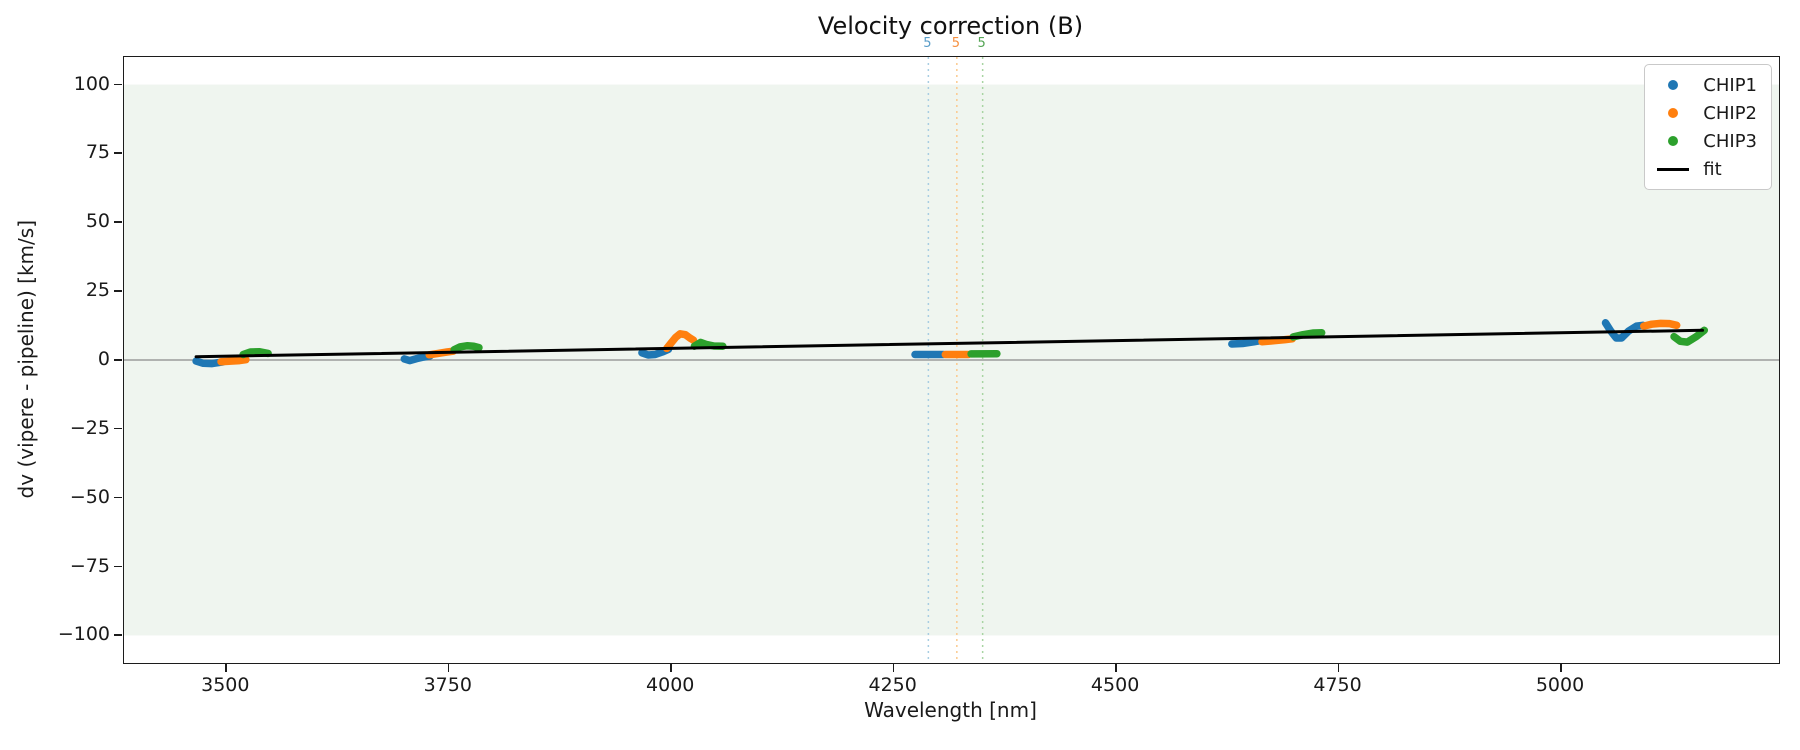 Image resolution: width=1800 pixels, height=750 pixels. What do you see at coordinates (97, 152) in the screenshot?
I see `y-tick-label: 75` at bounding box center [97, 152].